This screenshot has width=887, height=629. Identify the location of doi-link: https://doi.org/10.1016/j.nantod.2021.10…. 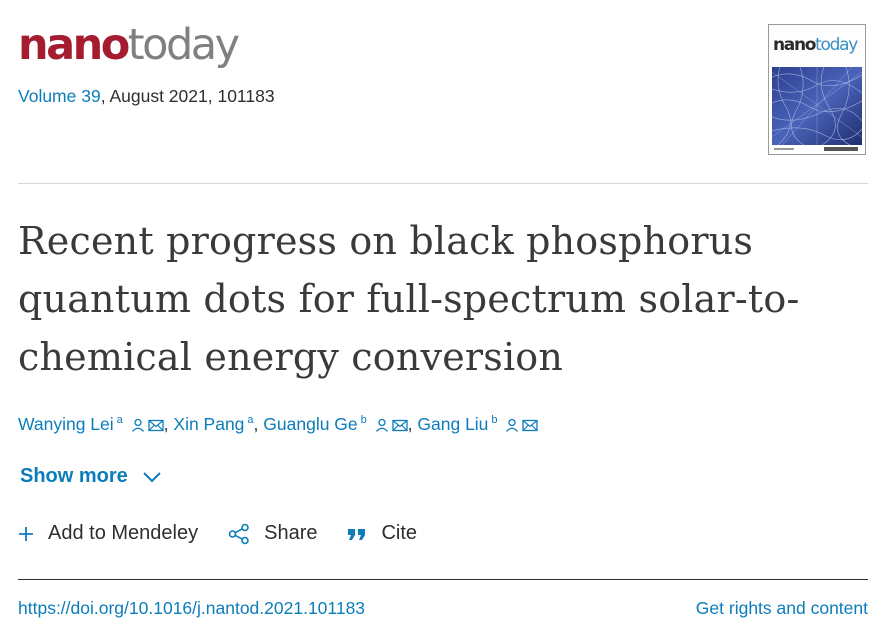
(192, 608).